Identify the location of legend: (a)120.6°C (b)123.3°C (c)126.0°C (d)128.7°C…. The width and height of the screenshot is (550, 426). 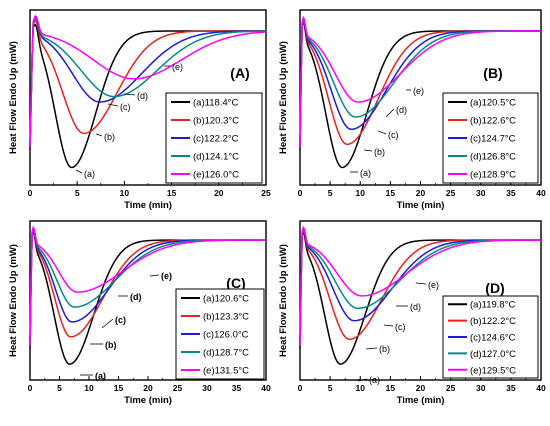
(220, 334).